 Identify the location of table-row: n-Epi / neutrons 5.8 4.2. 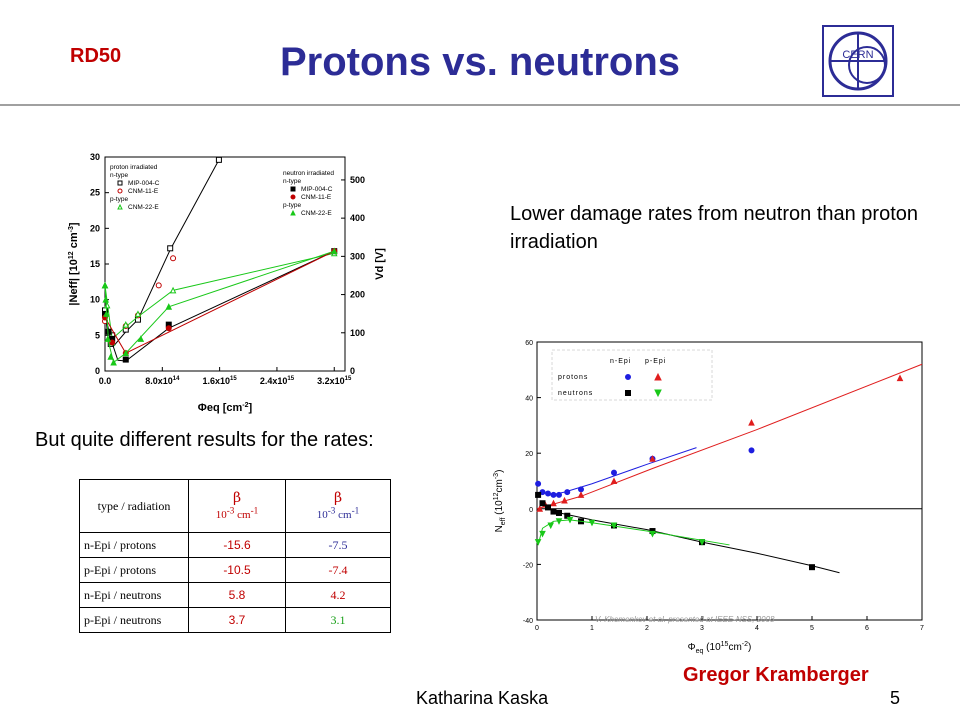
(235, 595).